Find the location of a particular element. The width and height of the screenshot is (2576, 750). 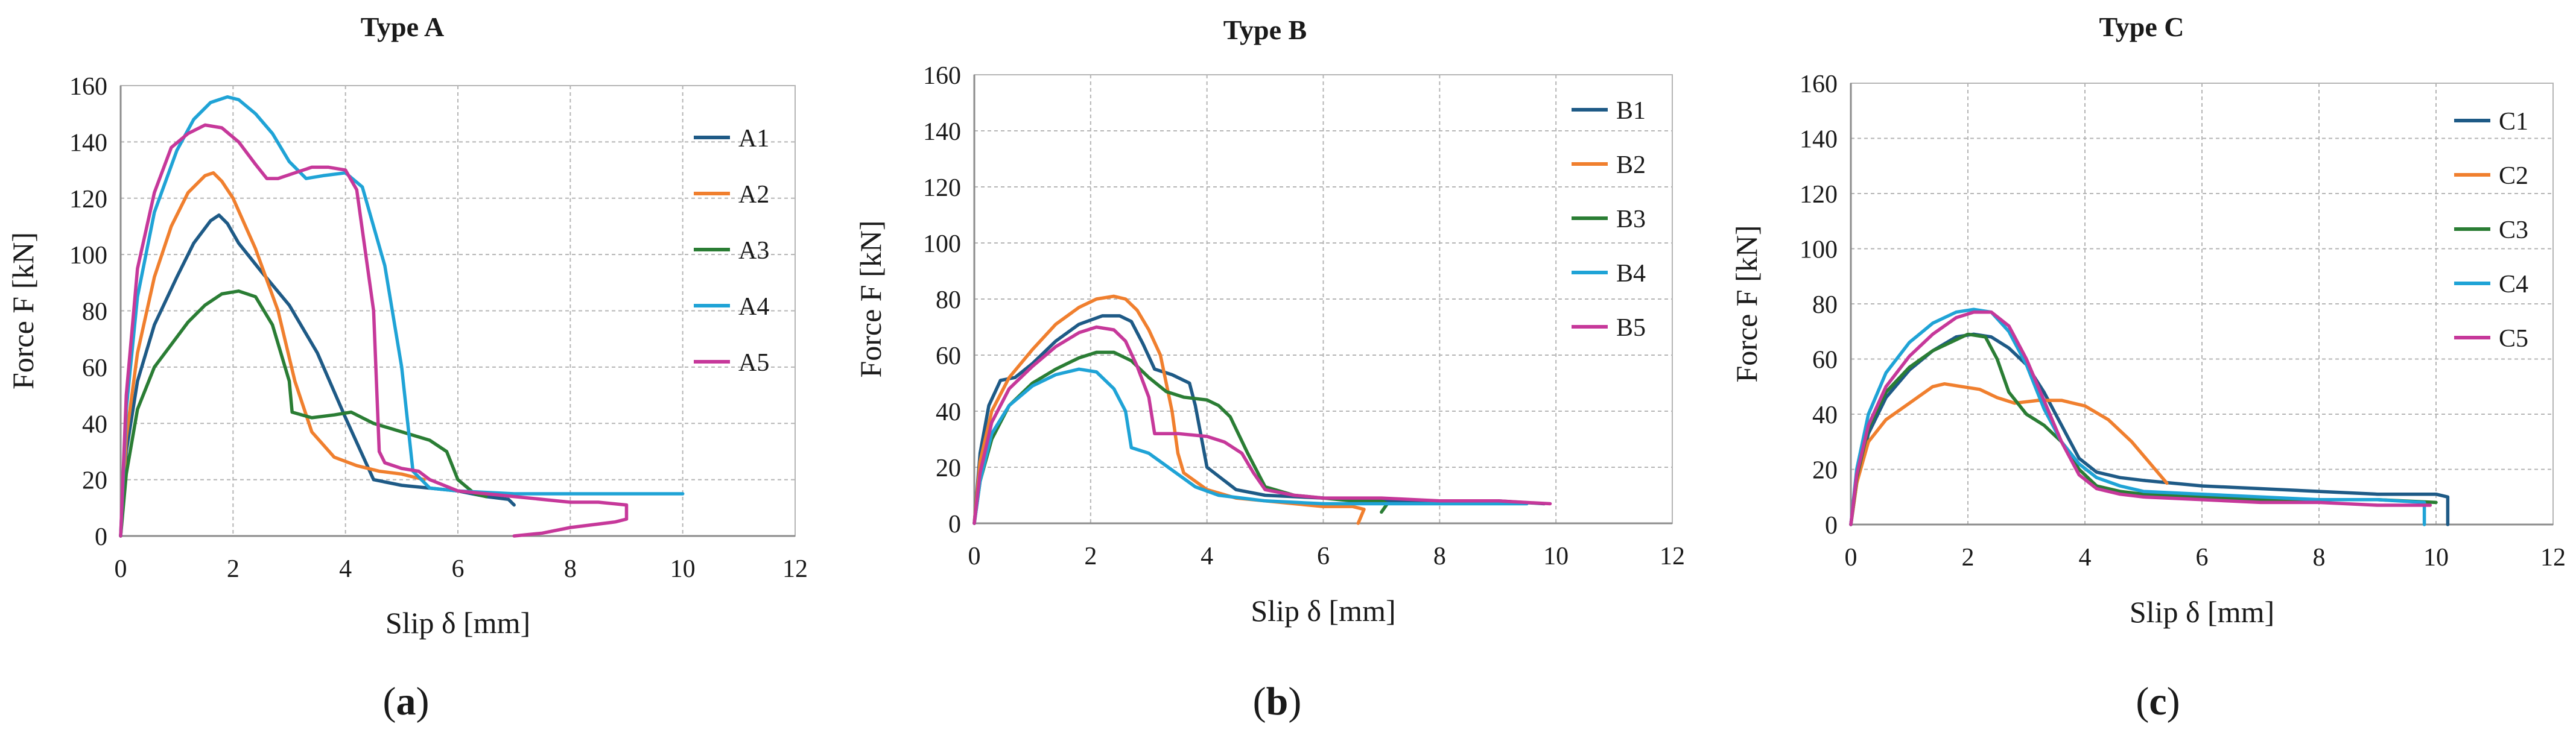

legend-label-c5: C5 is located at coordinates (2513, 339).